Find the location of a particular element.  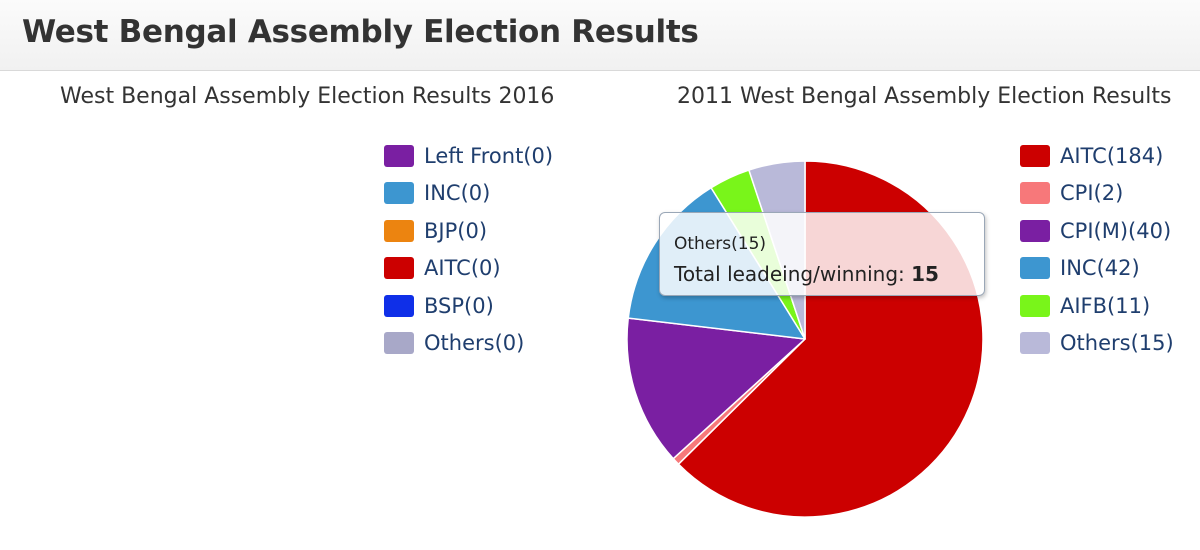

tooltip-value: 15 is located at coordinates (925, 274).